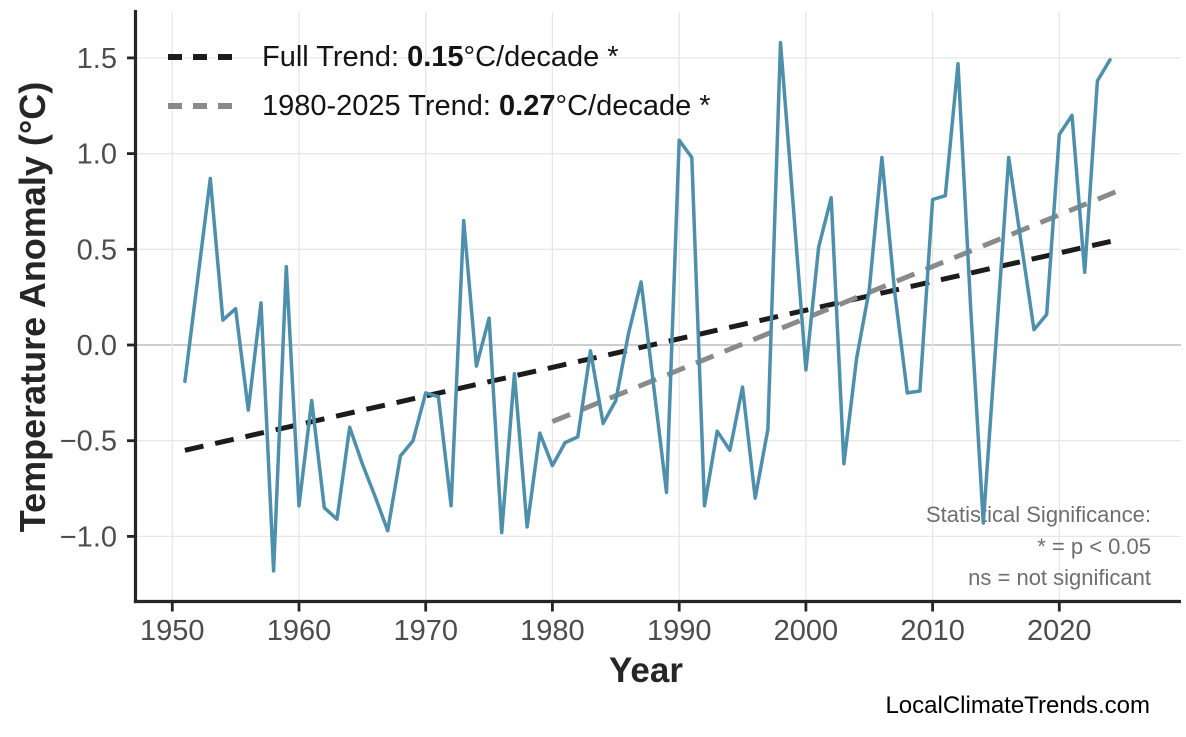 Image resolution: width=1186 pixels, height=737 pixels. Describe the element at coordinates (1059, 577) in the screenshot. I see `significance-line-ns: ns = not significant` at that location.